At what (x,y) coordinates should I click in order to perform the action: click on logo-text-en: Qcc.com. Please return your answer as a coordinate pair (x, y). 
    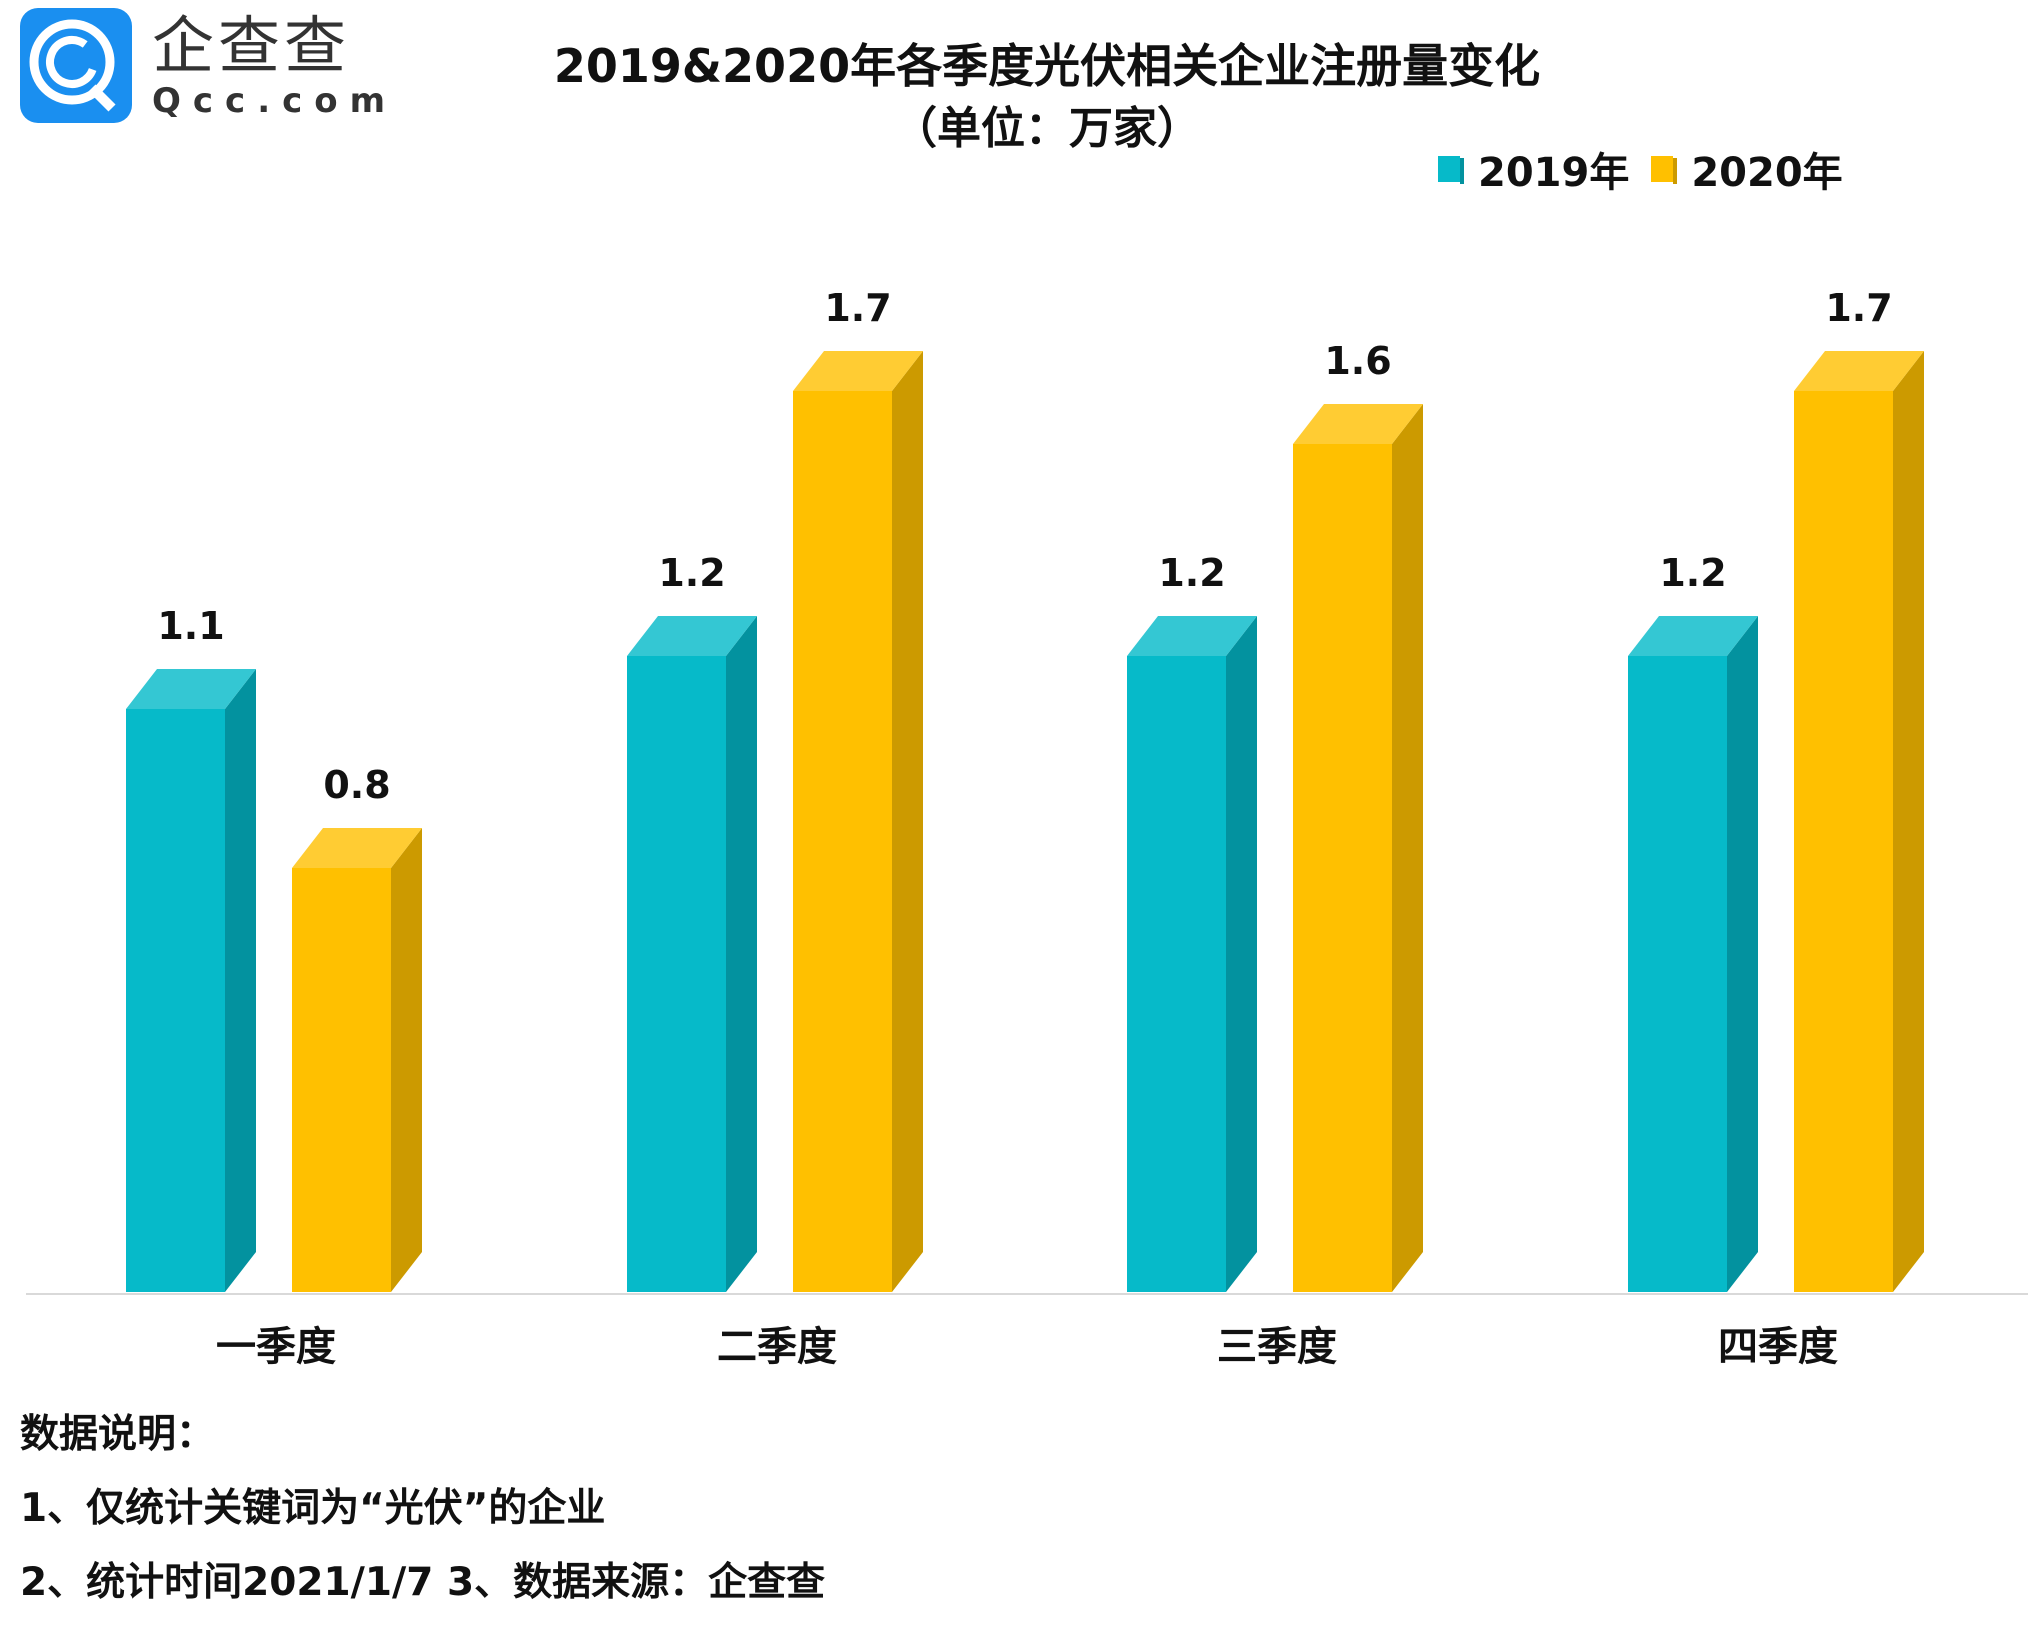
    Looking at the image, I should click on (275, 100).